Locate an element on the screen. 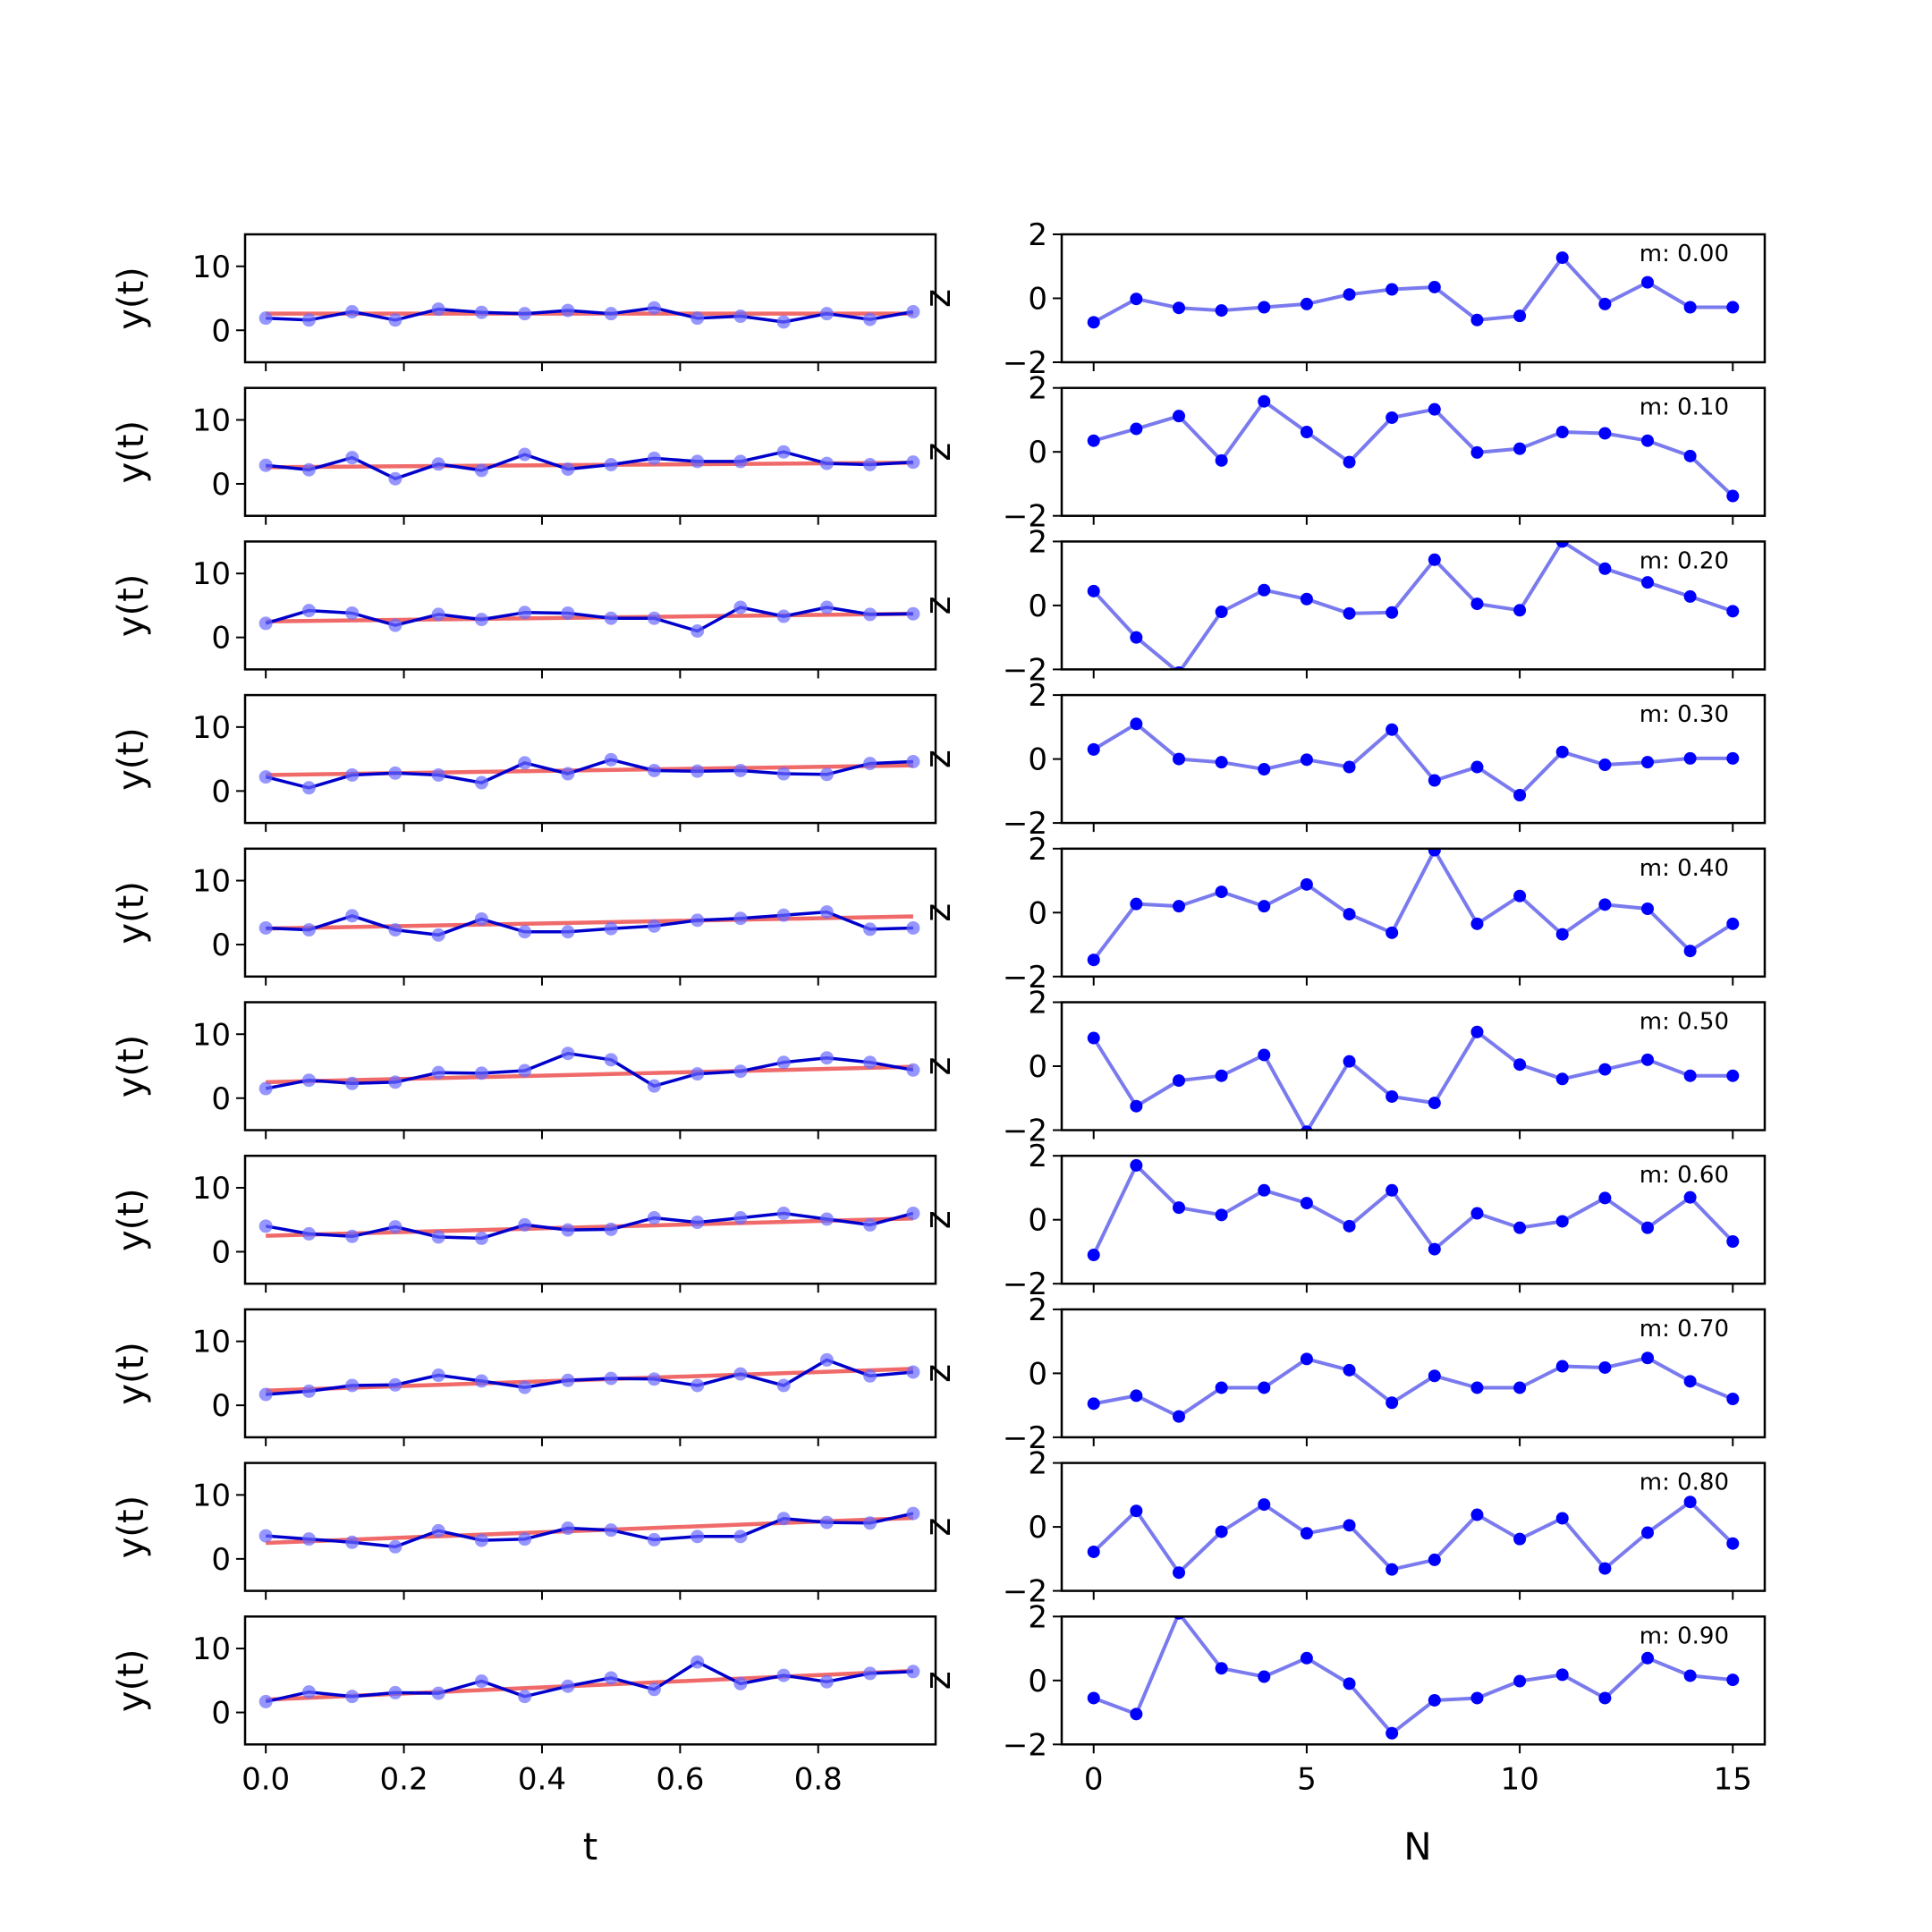 The width and height of the screenshot is (1932, 1932). right-panel-5: 2 0 −2 m: 0.40 z is located at coordinates (1342, 914).